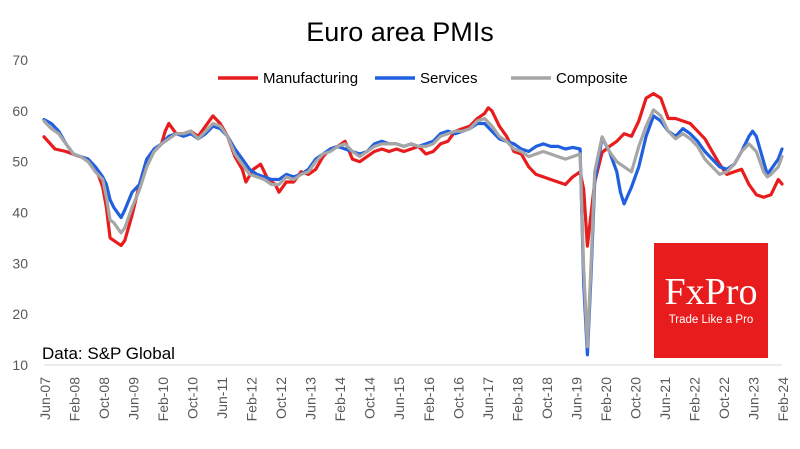 The width and height of the screenshot is (800, 449). I want to click on x-tick-label: Jun-21, so click(665, 398).